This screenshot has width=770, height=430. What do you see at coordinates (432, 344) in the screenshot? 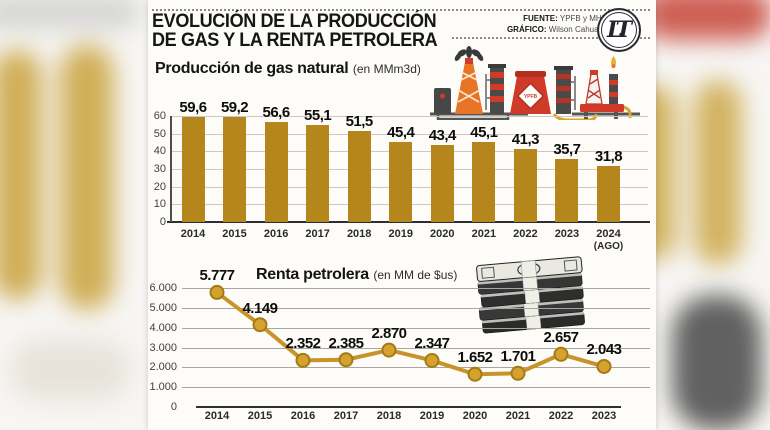
I see `rent-value-label: 2.347` at bounding box center [432, 344].